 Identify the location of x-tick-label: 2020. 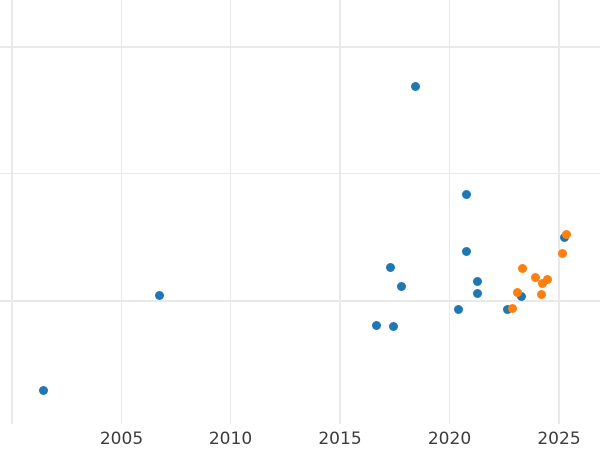
(449, 439).